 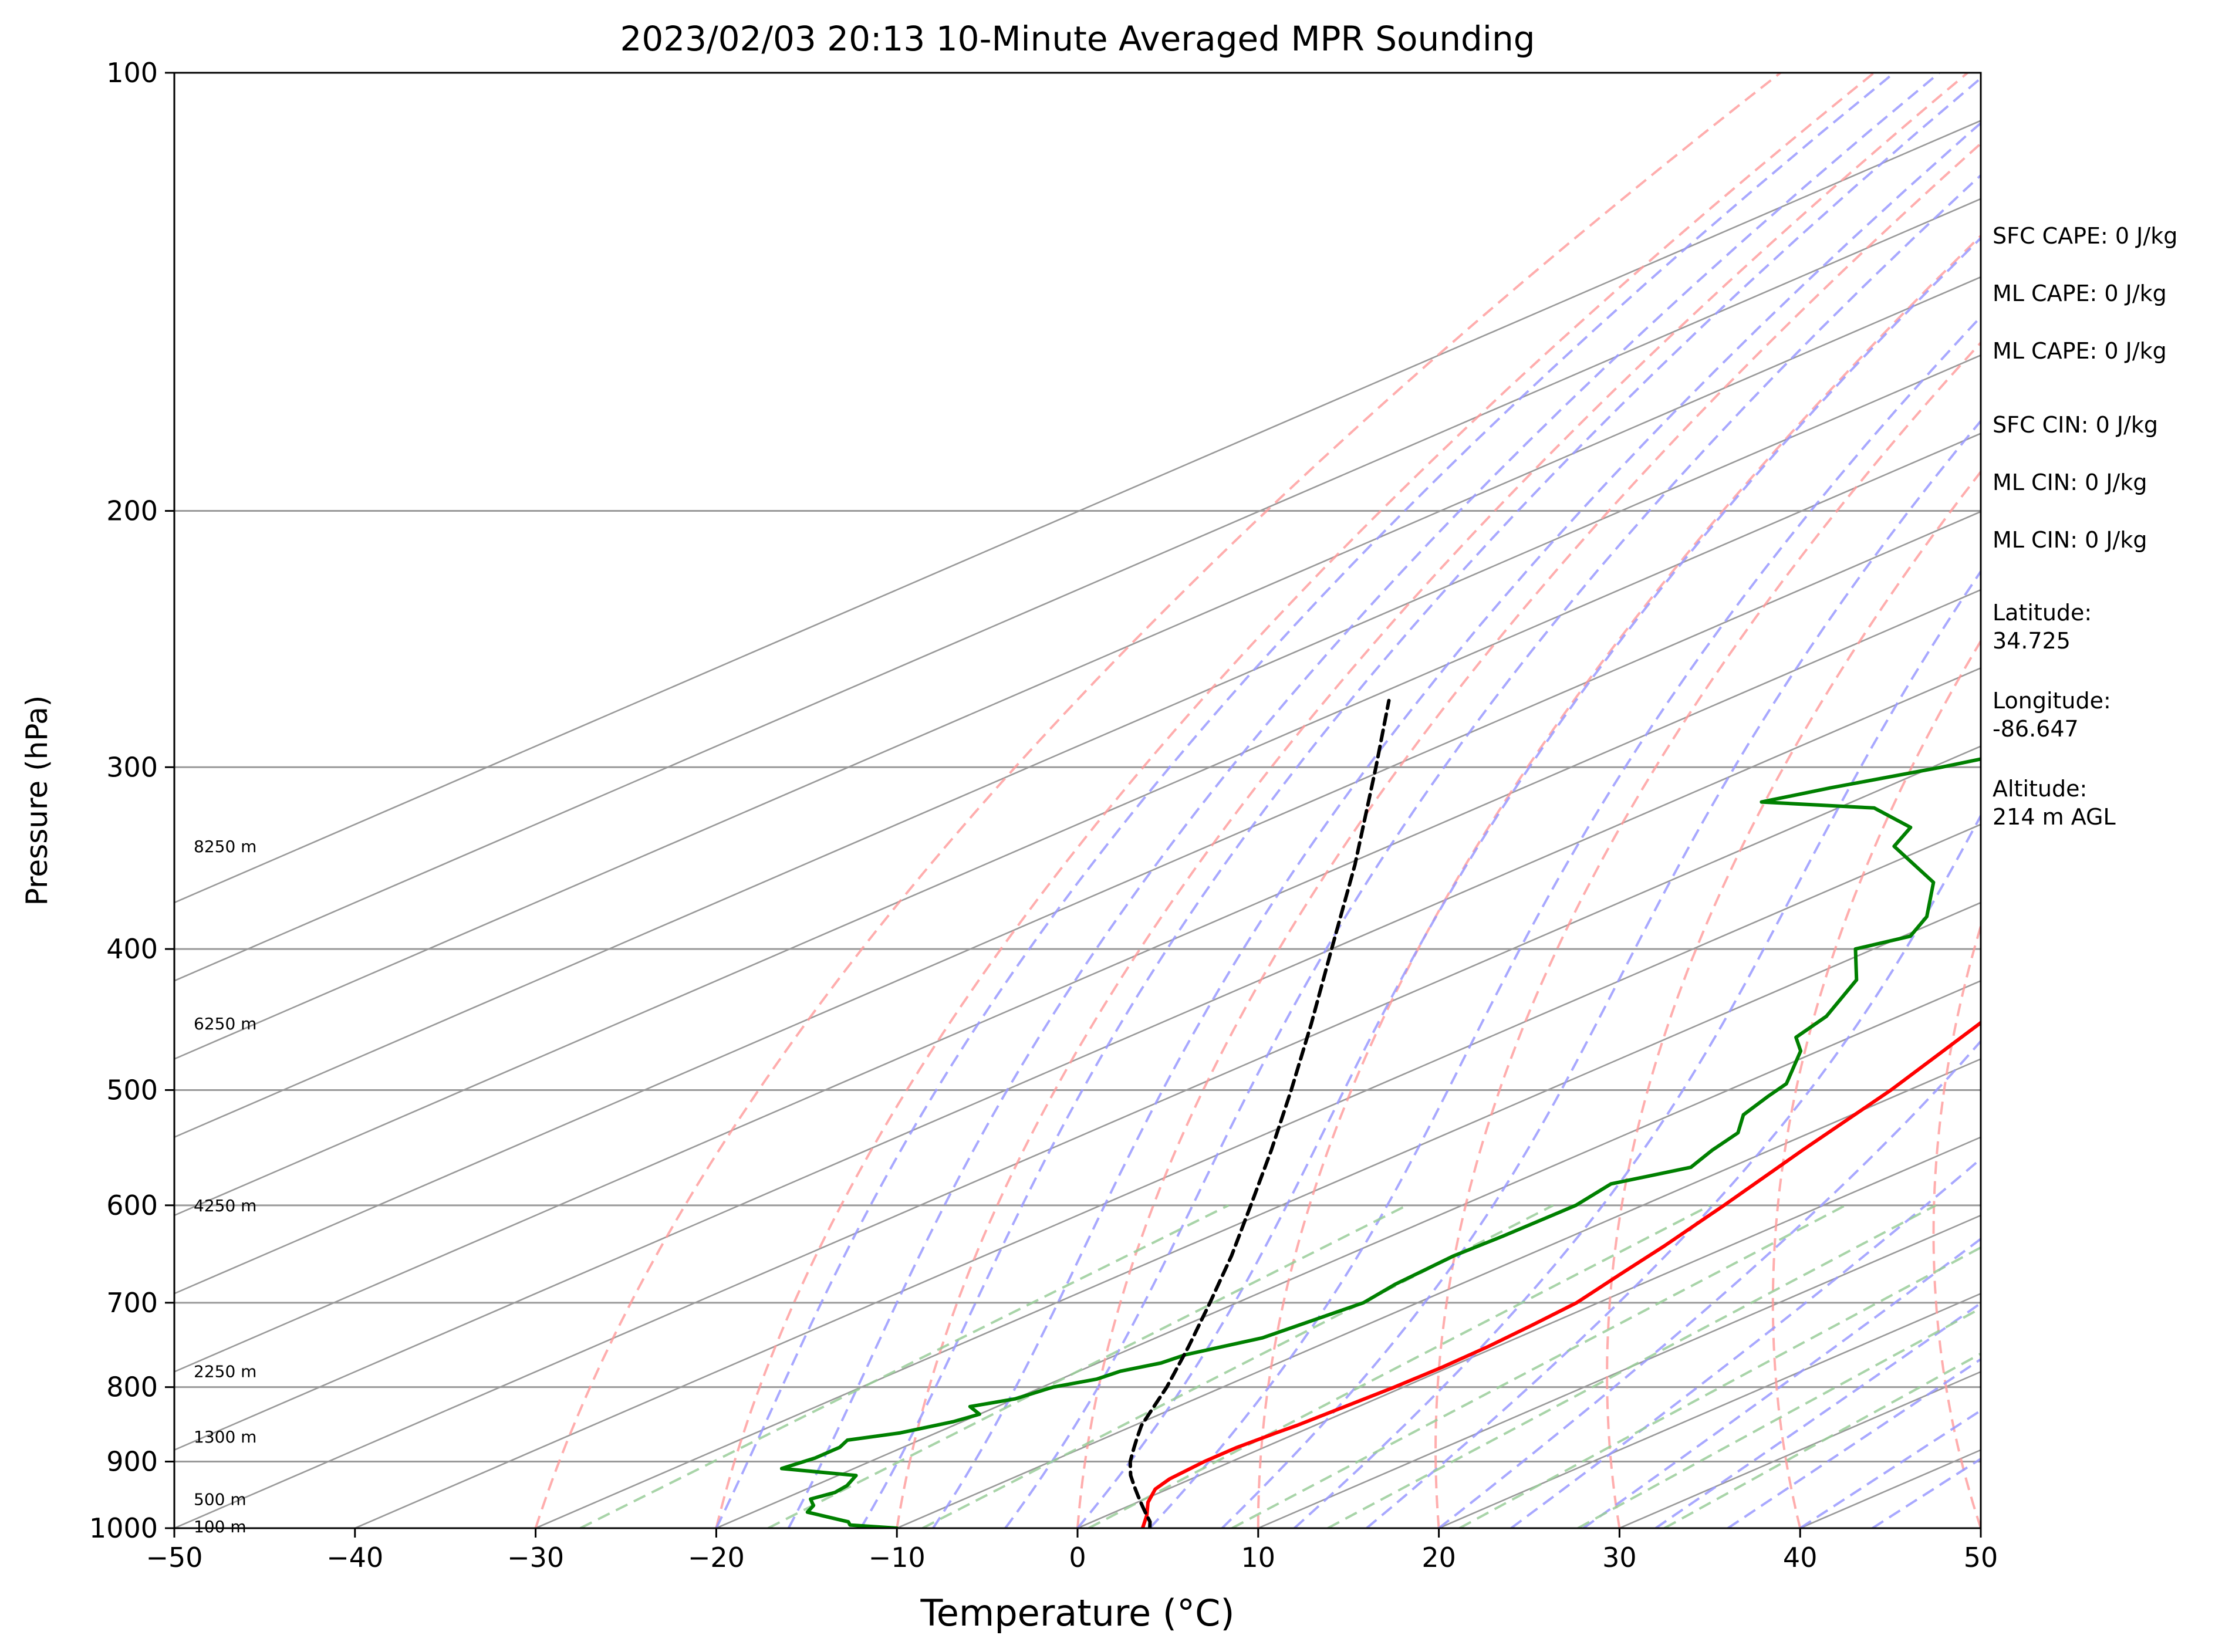 I want to click on x-tick-label: −30, so click(x=536, y=1557).